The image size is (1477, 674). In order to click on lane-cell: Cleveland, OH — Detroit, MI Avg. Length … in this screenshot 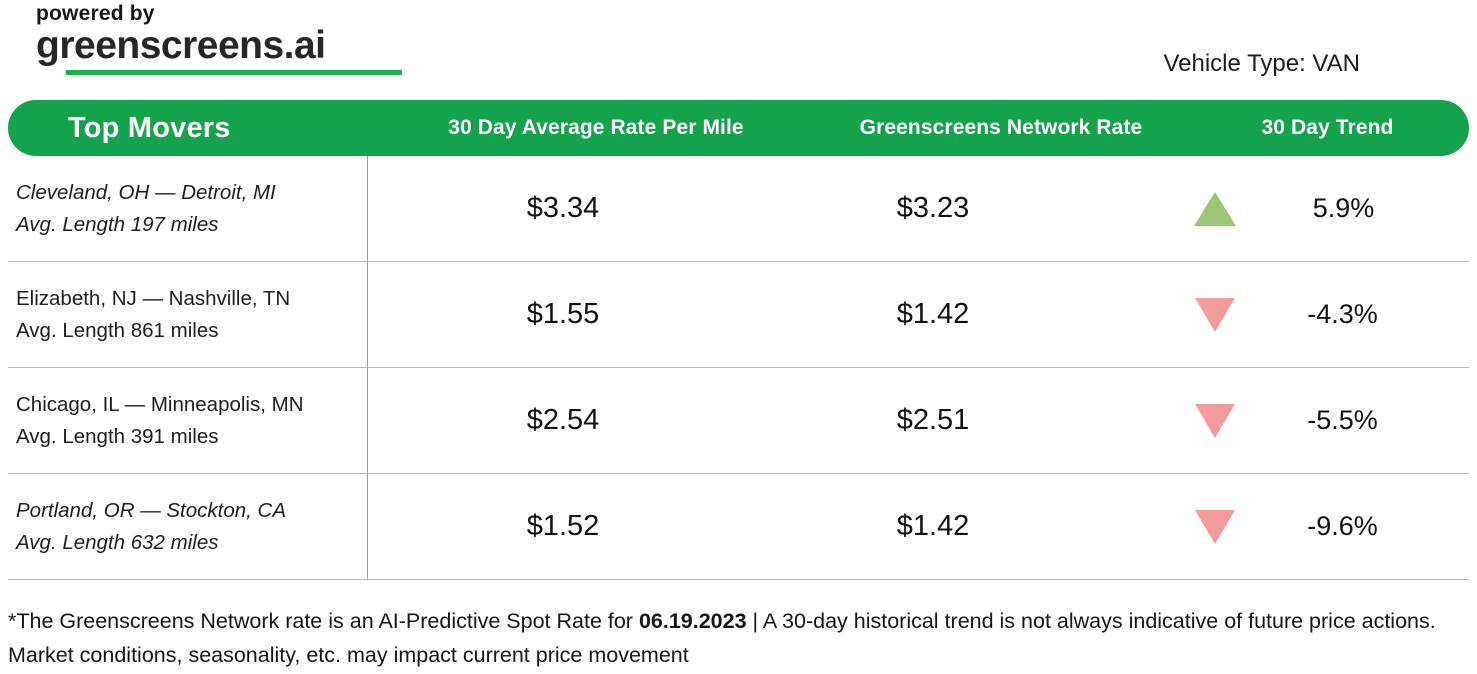, I will do `click(188, 208)`.